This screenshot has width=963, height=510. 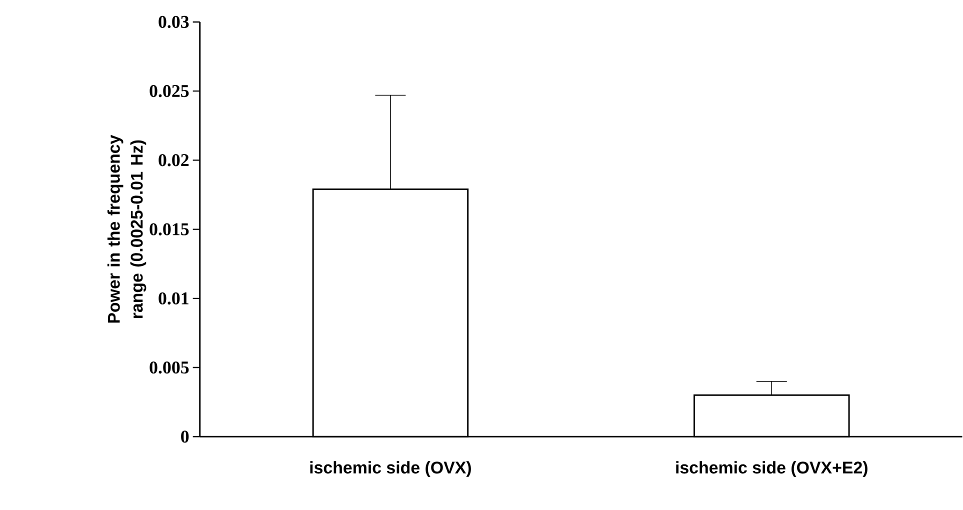 I want to click on y-axis-title: Power in the frequency range (0.0025-0.01 Hz), so click(x=126, y=229).